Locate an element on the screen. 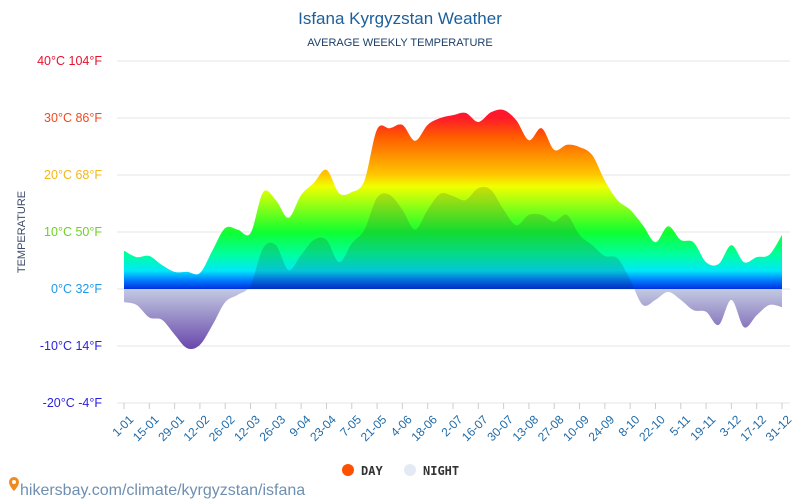 This screenshot has width=800, height=500. source-link: hikersbay.com/climate/kyrgyzstan/isfana is located at coordinates (156, 487).